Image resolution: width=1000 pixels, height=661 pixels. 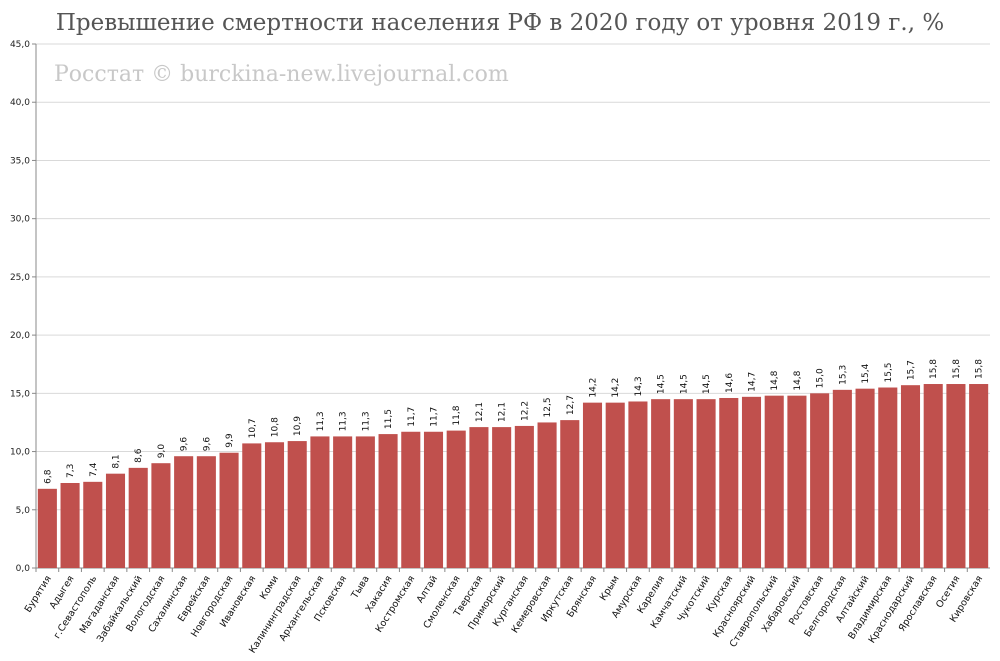 I want to click on y-tick-label: 0,0, so click(x=23, y=569).